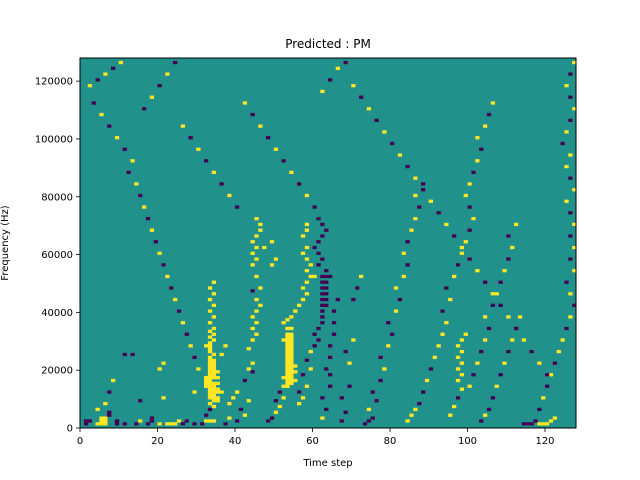 This screenshot has width=640, height=480. I want to click on y-tick-label: 20000, so click(57, 371).